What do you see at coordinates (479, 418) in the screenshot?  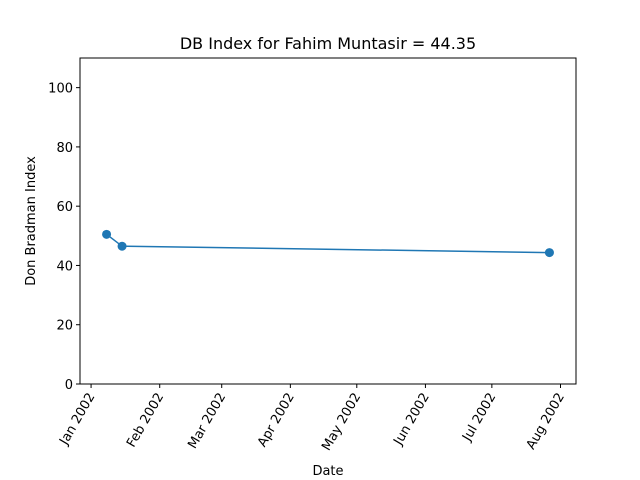 I see `x-tick-label: Jul 2002` at bounding box center [479, 418].